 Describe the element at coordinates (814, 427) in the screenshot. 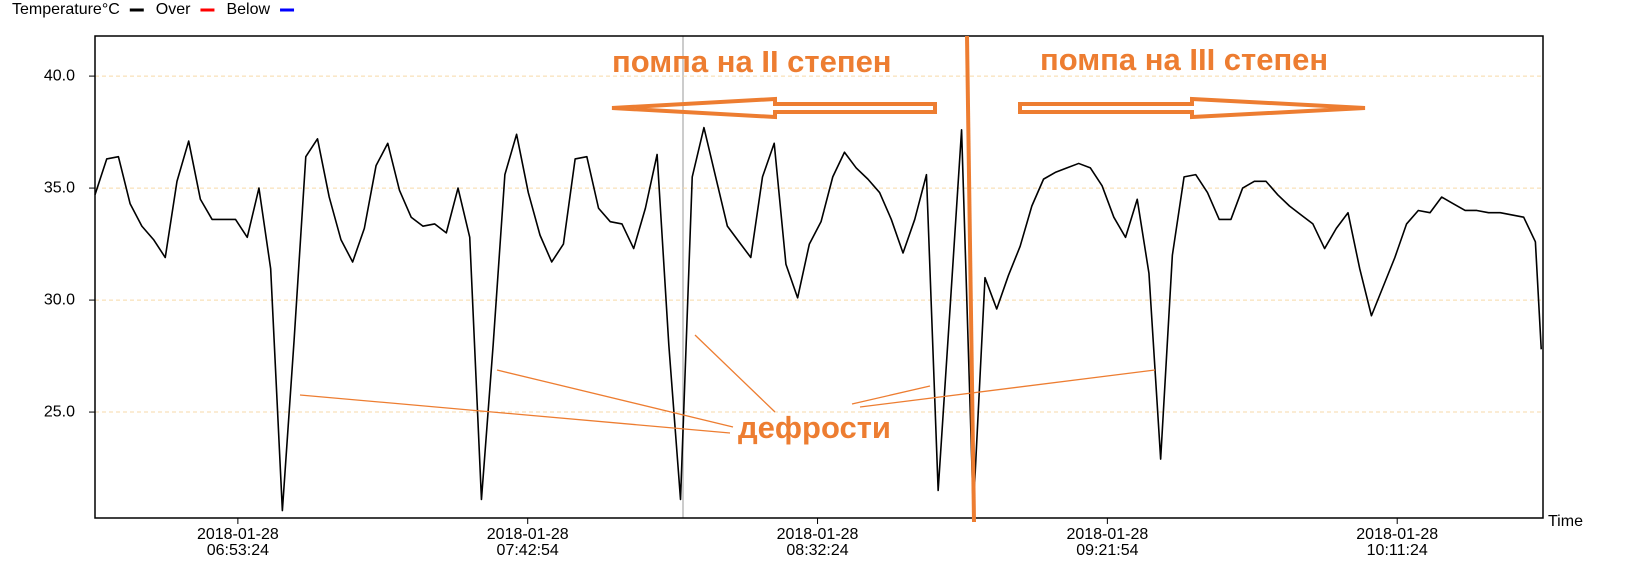

I see `annotation: дефрости` at that location.